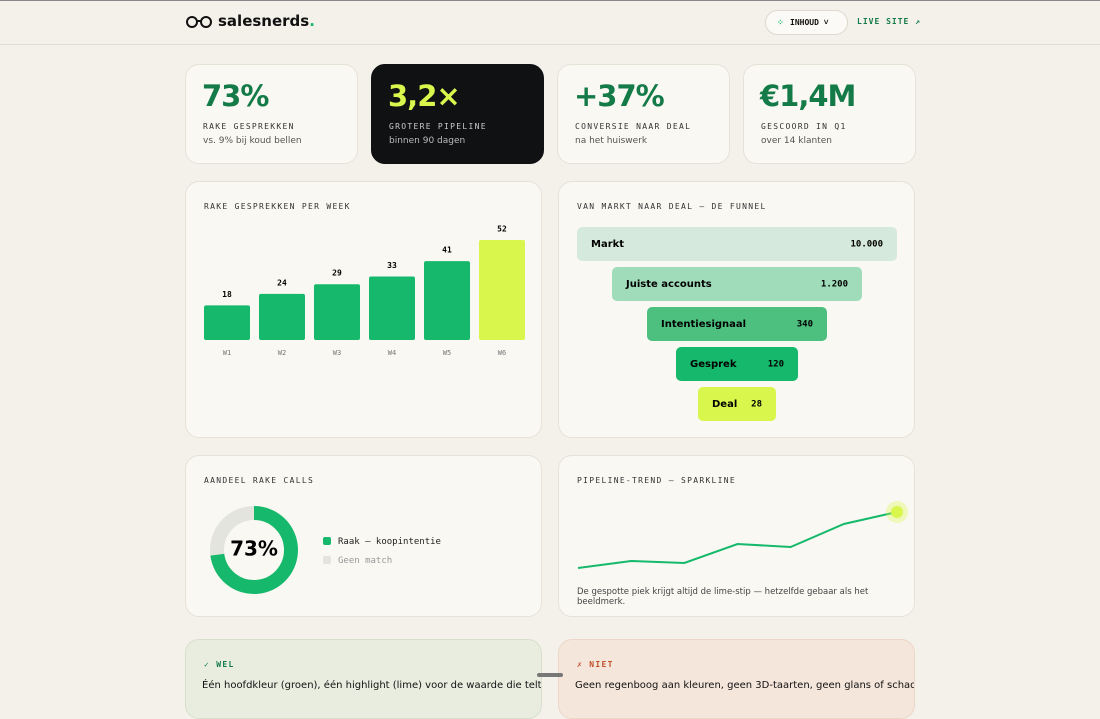  I want to click on donut-center: 73%, so click(254, 549).